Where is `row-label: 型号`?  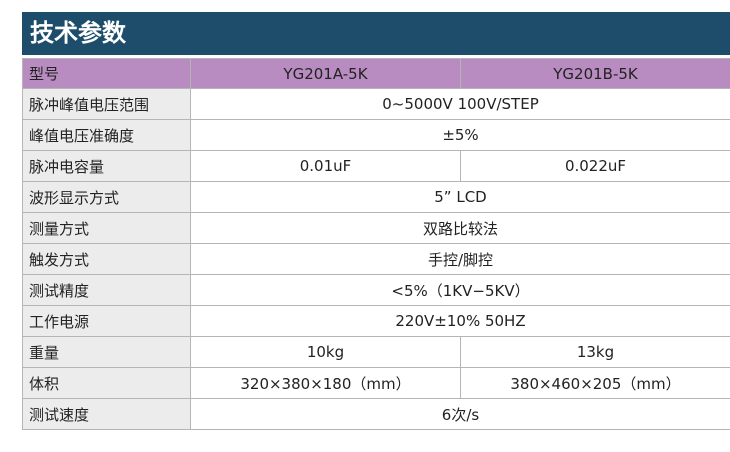 row-label: 型号 is located at coordinates (106, 73).